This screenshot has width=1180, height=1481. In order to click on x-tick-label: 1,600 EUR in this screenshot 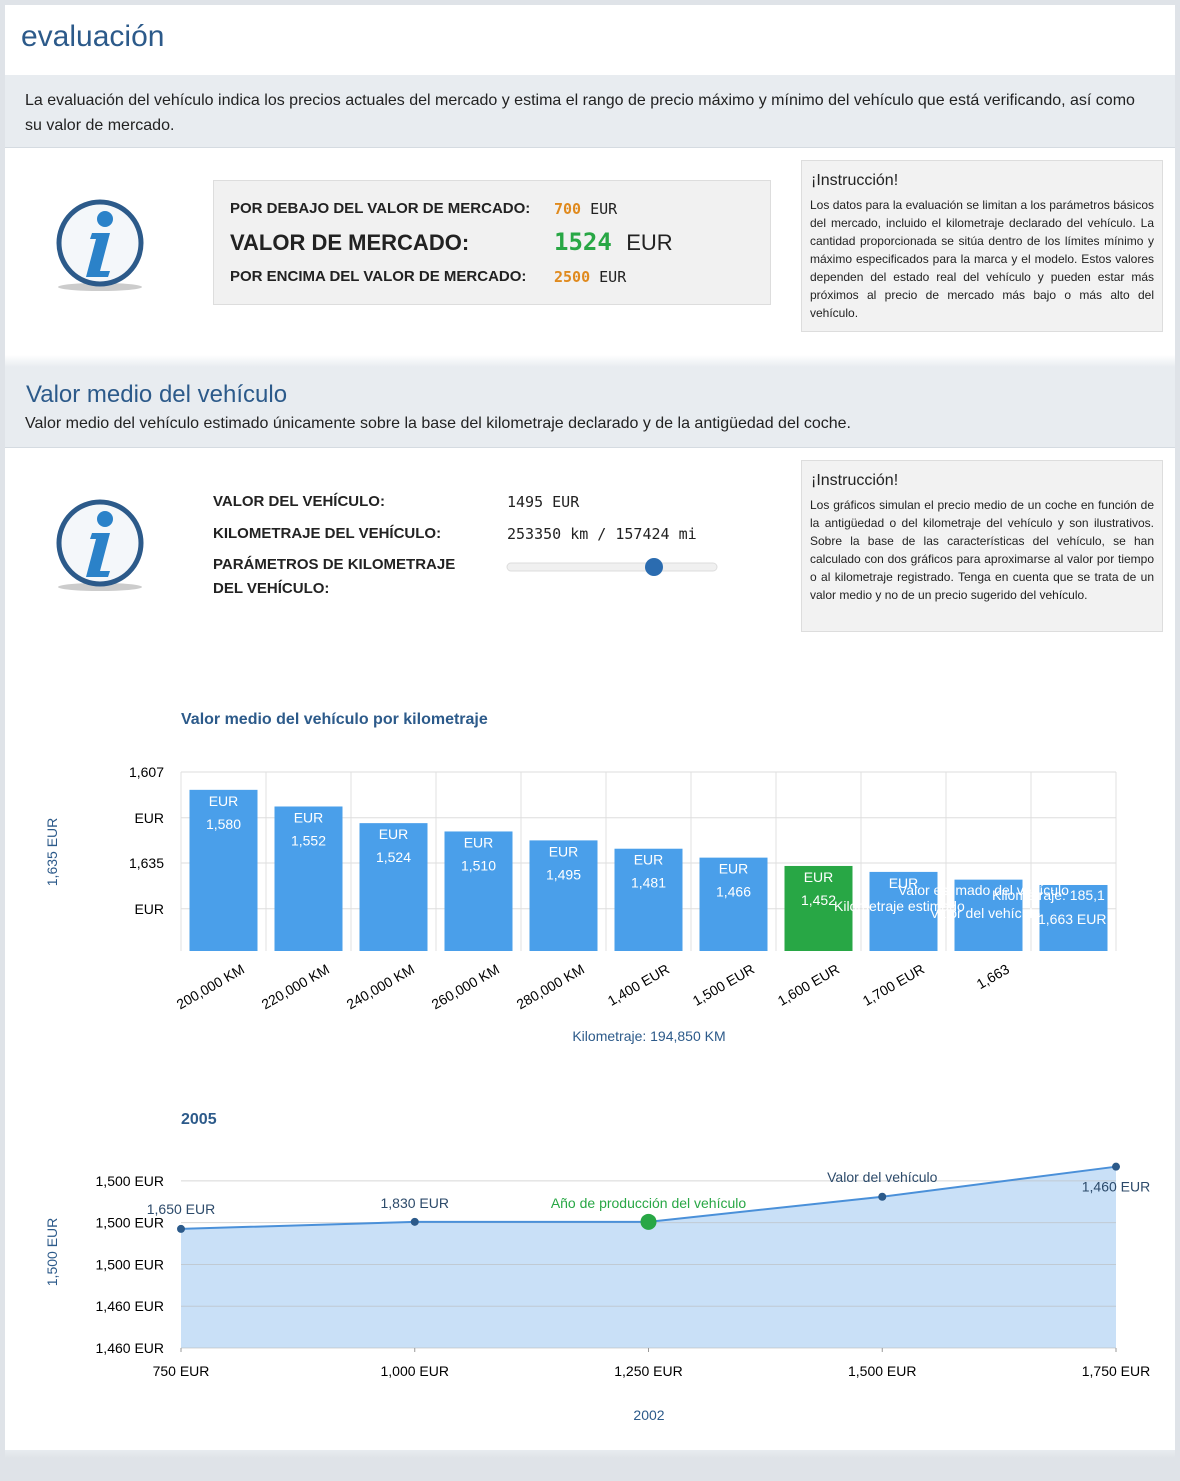, I will do `click(808, 985)`.